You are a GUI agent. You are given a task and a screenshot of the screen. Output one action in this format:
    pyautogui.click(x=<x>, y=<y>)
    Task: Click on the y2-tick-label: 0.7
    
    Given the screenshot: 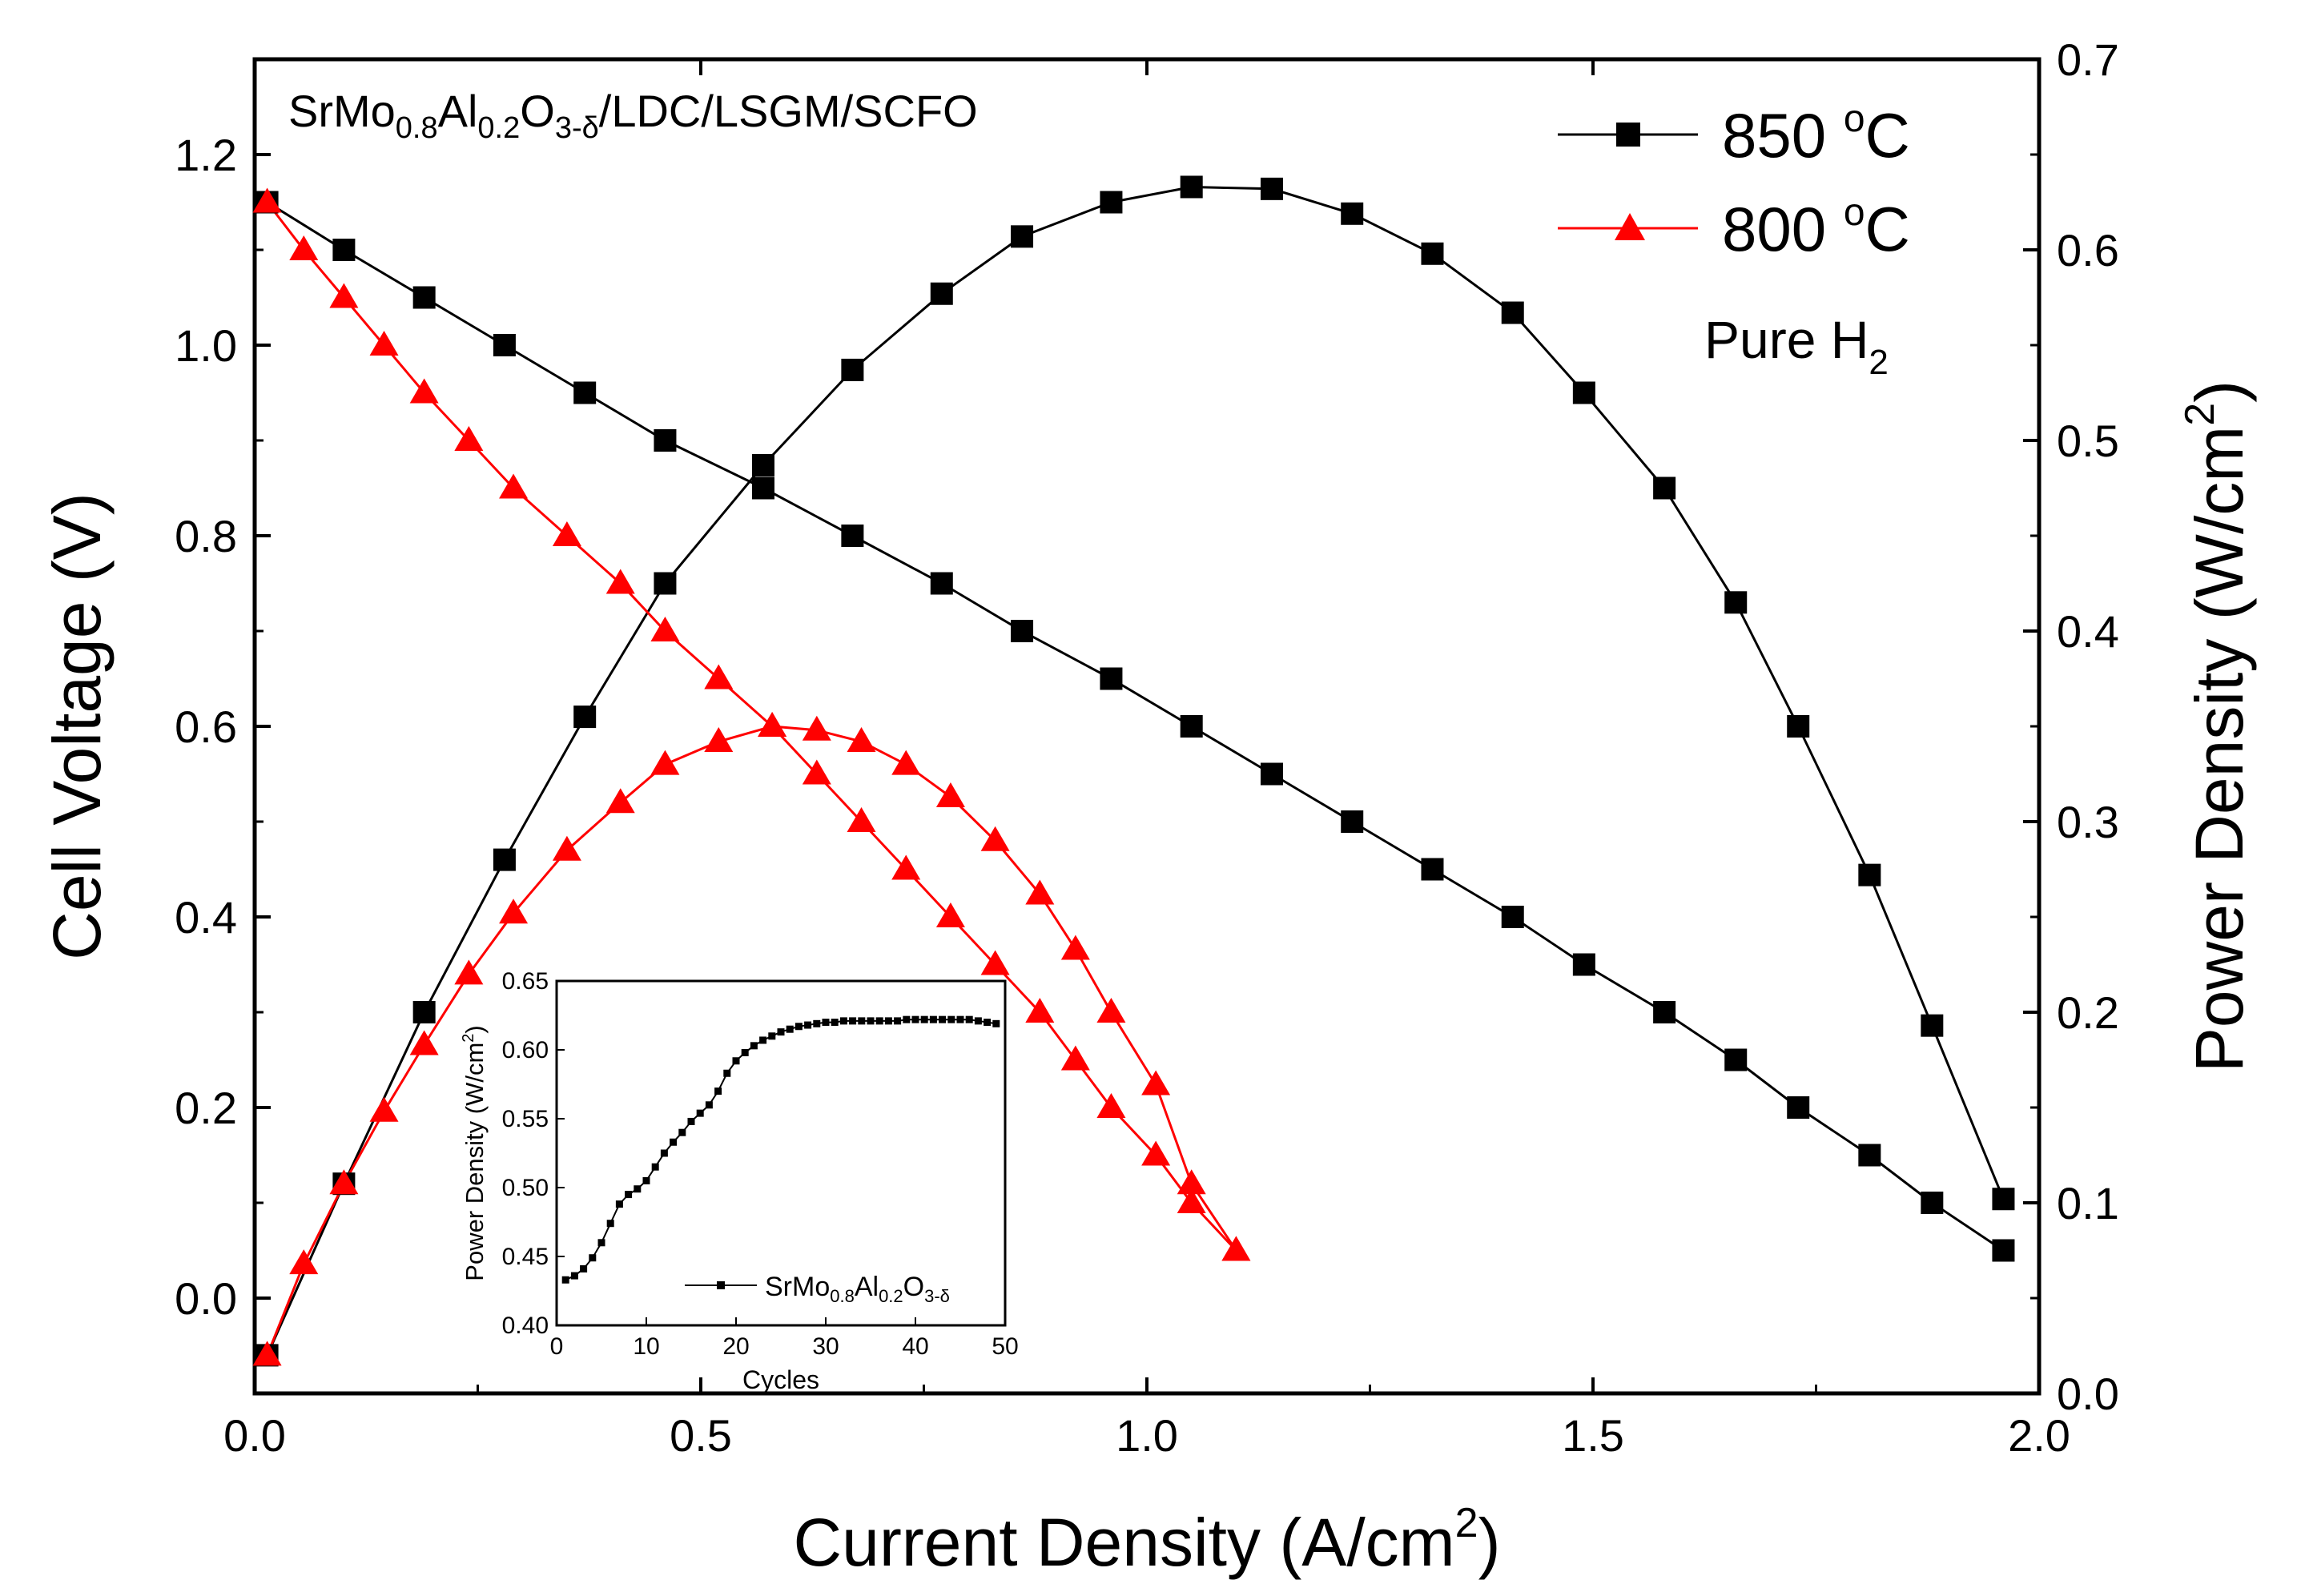 What is the action you would take?
    pyautogui.click(x=2088, y=59)
    